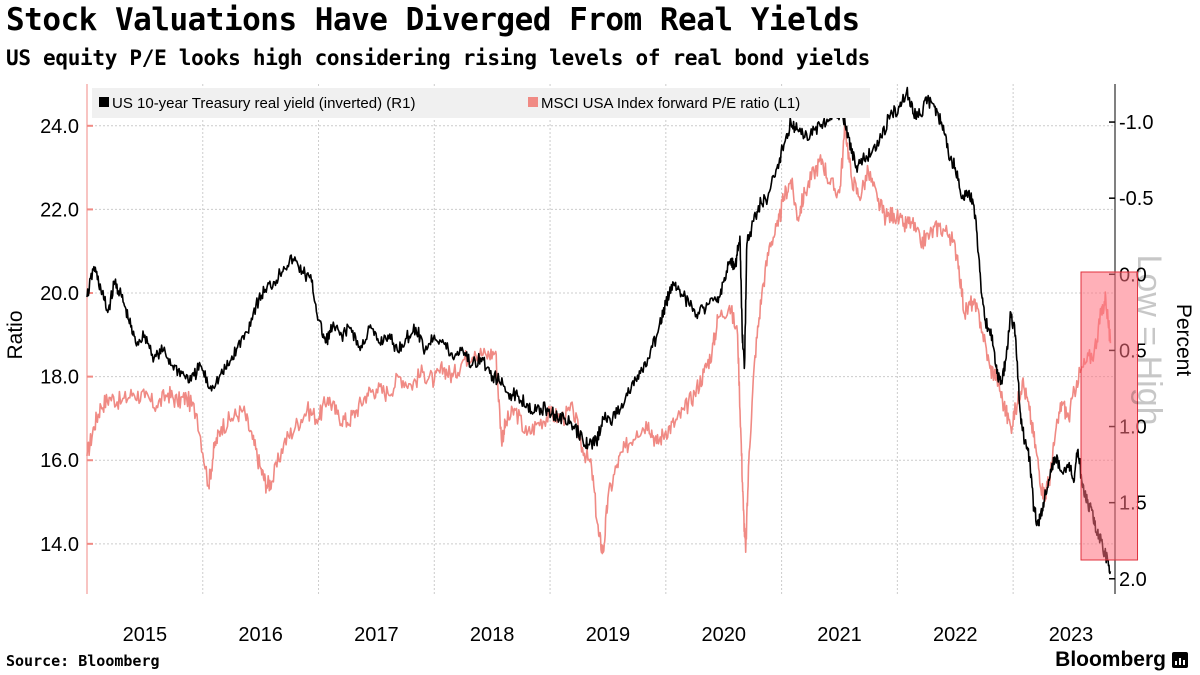  I want to click on left-axis-tick-label: 22.0, so click(59, 210).